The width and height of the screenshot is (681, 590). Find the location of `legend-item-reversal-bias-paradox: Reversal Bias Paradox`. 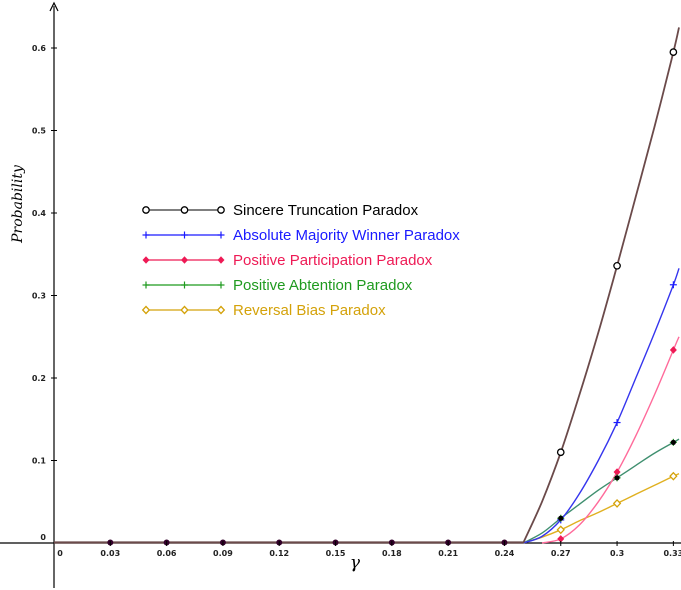

legend-item-reversal-bias-paradox: Reversal Bias Paradox is located at coordinates (263, 310).